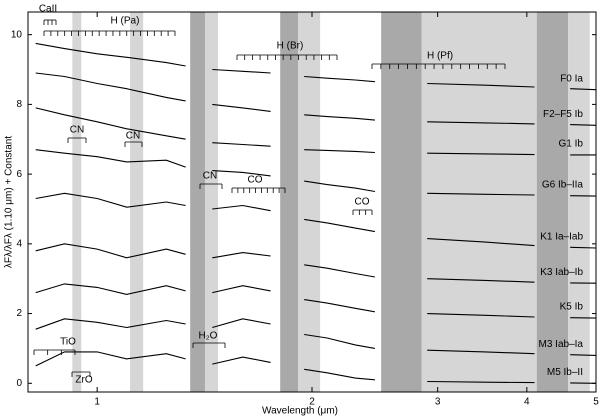 The height and width of the screenshot is (420, 600). Describe the element at coordinates (563, 114) in the screenshot. I see `series-label: F2–F5 Ib` at that location.